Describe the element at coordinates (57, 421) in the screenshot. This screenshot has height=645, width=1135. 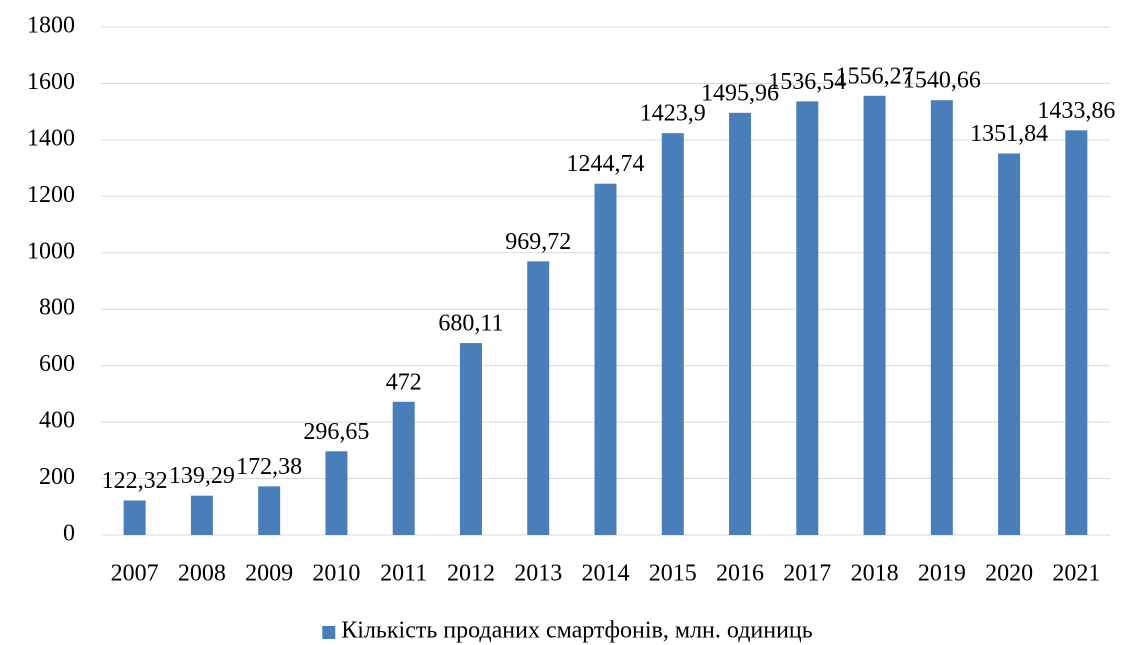
I see `y-tick-label: 400` at that location.